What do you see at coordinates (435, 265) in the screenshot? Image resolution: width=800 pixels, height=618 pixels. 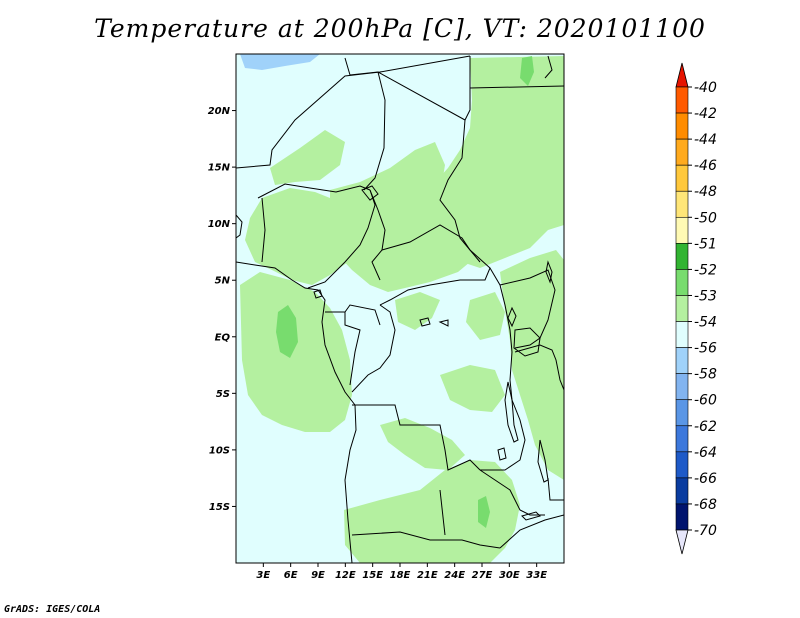 I see `border-car` at bounding box center [435, 265].